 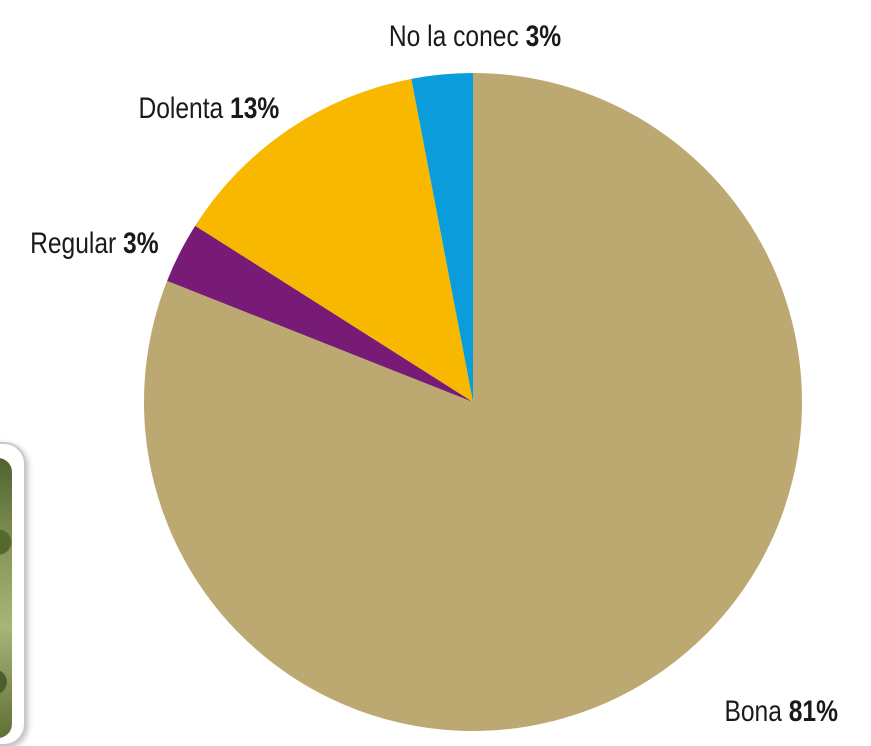 What do you see at coordinates (254, 108) in the screenshot?
I see `slice-label-value: 13%` at bounding box center [254, 108].